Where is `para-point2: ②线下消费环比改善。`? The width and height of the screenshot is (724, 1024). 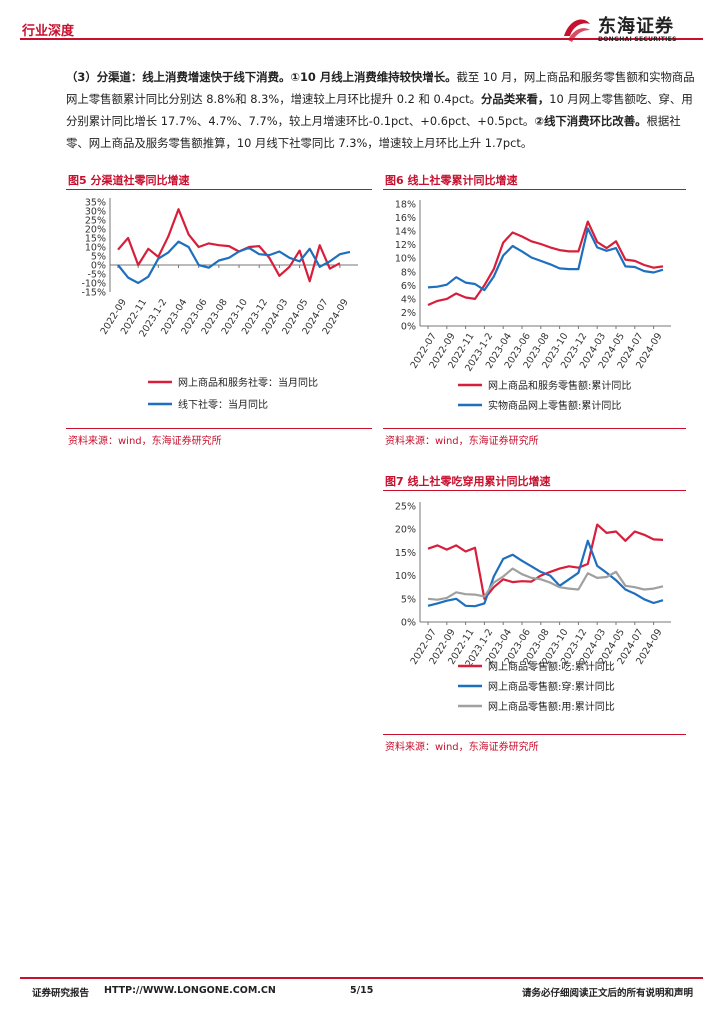
para-point2: ②线下消费环比改善。 is located at coordinates (590, 121).